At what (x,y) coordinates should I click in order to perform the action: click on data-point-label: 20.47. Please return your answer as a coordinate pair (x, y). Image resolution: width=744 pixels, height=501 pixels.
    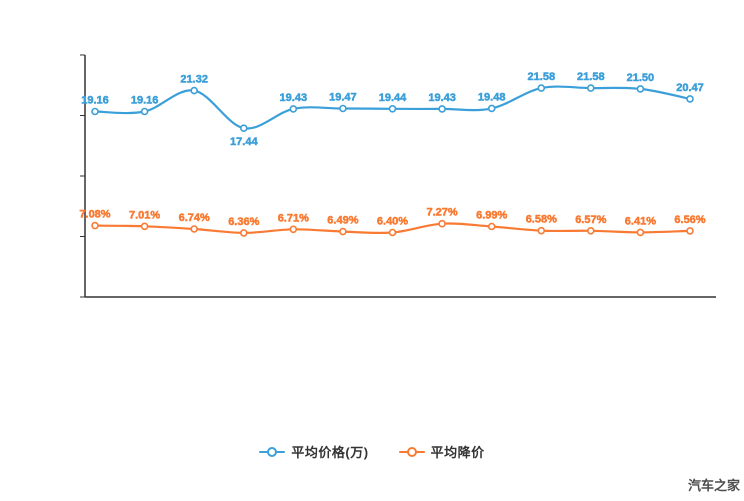
    Looking at the image, I should click on (690, 88).